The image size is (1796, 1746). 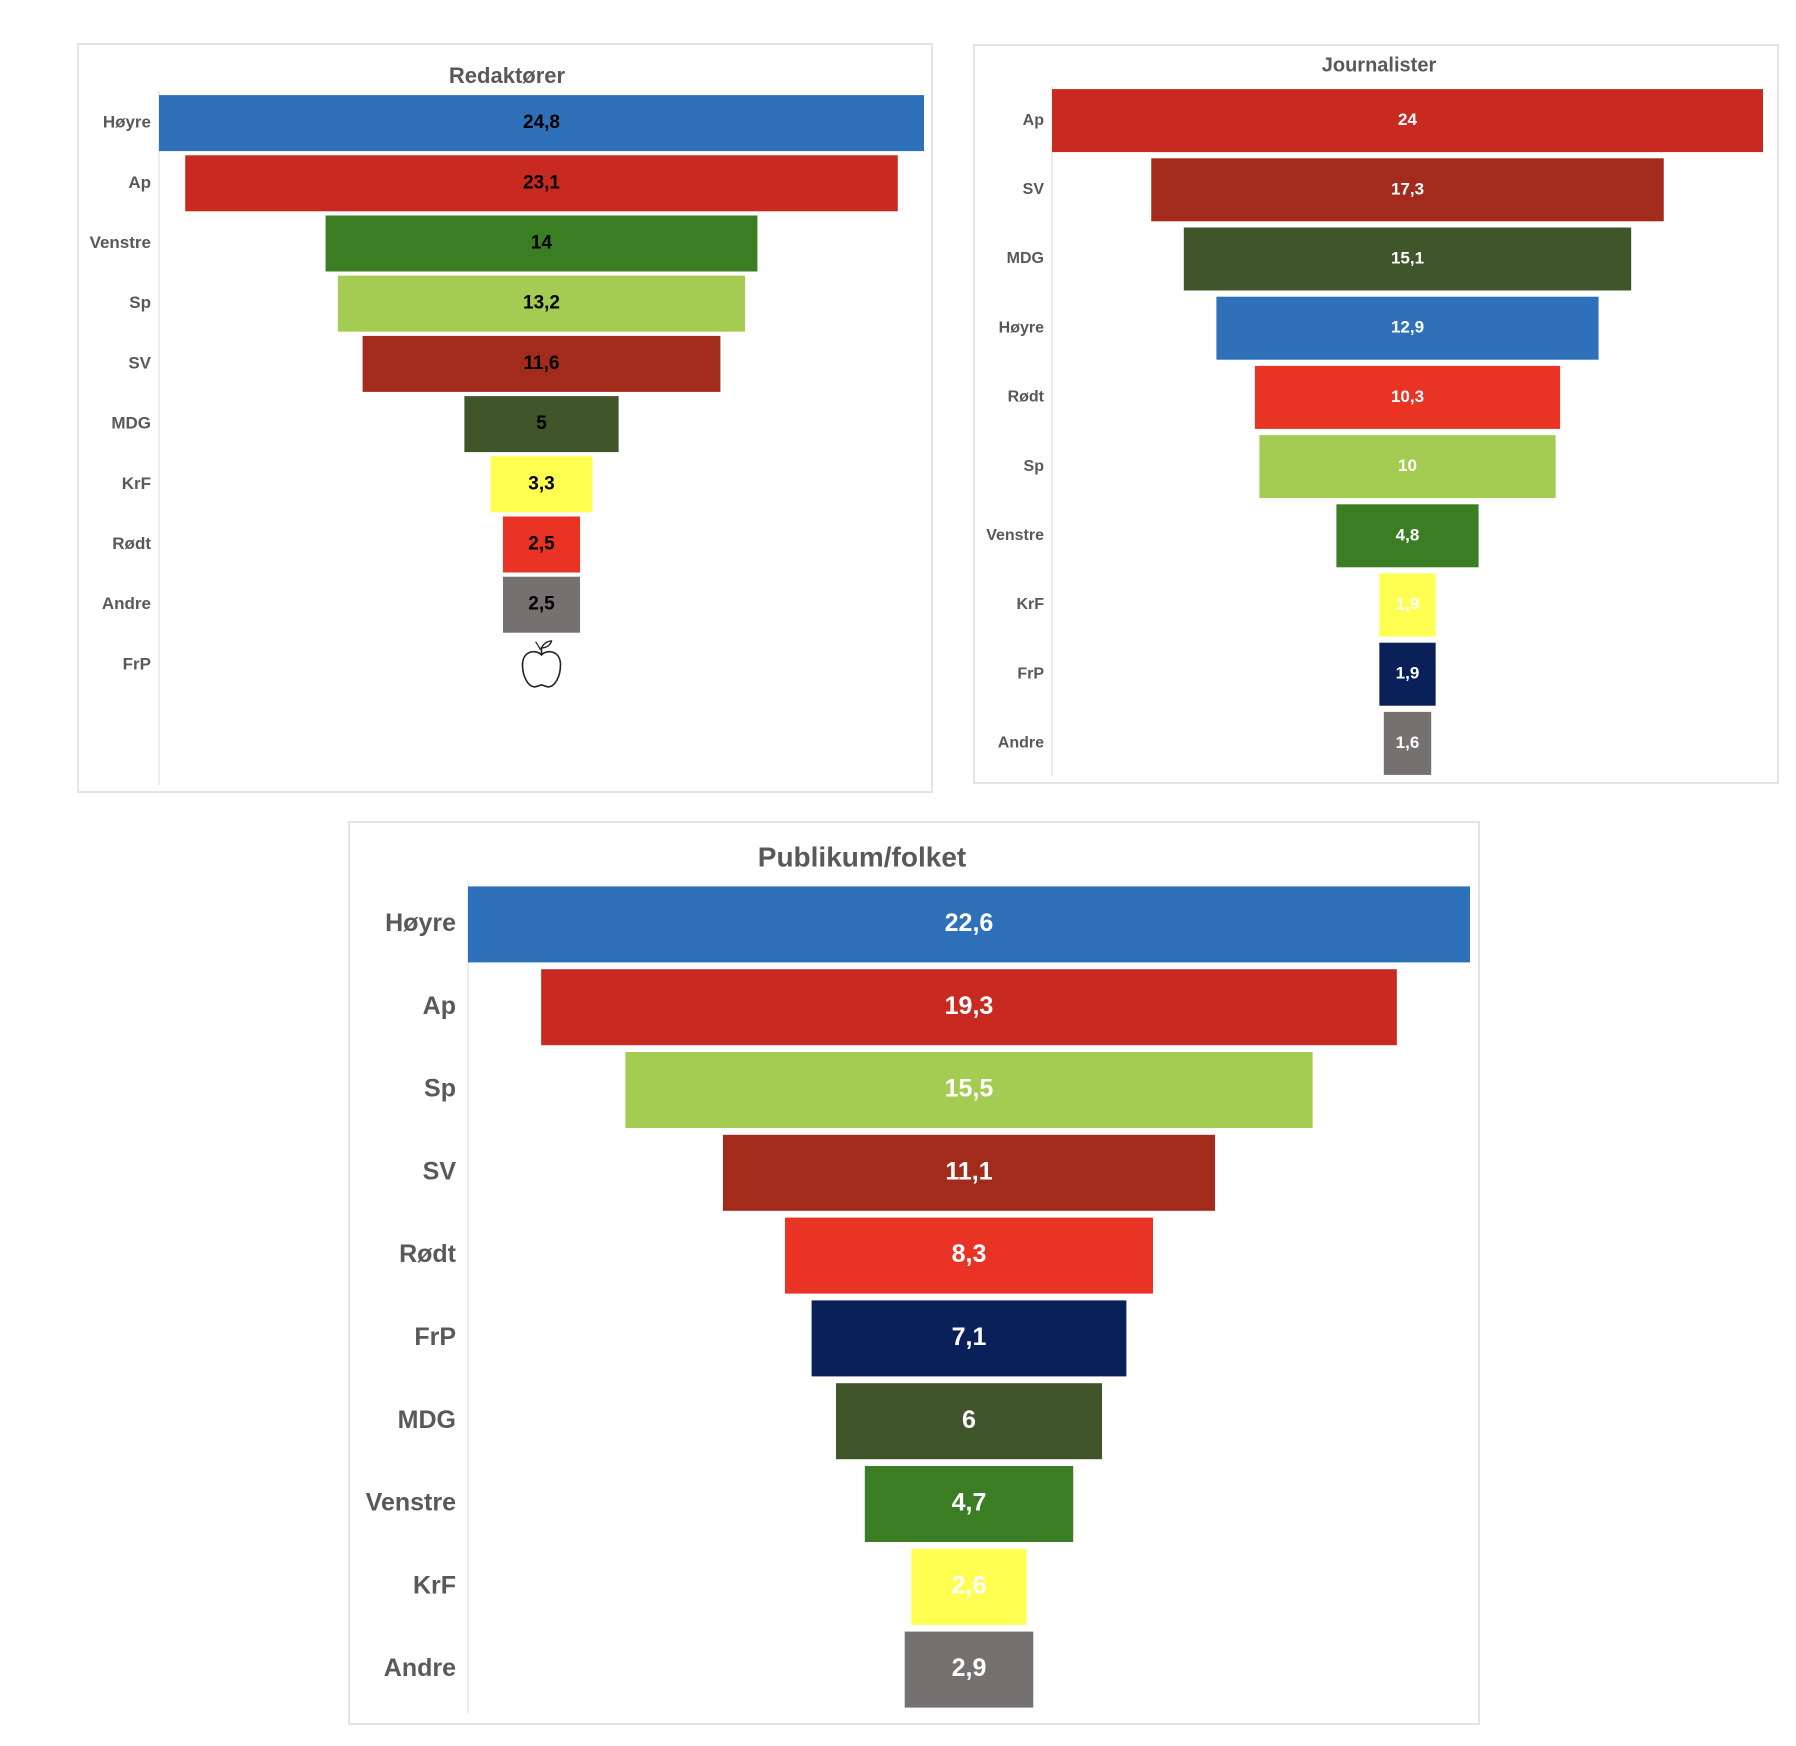 I want to click on chart-title: Redaktører, so click(x=507, y=75).